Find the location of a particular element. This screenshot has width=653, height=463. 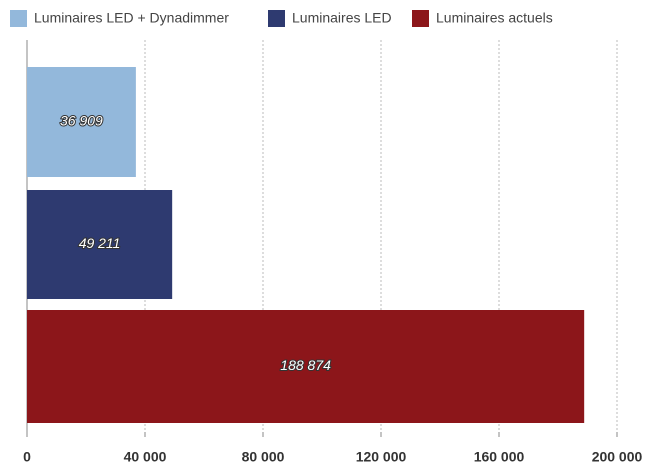

data-label: 36 909 is located at coordinates (81, 121).